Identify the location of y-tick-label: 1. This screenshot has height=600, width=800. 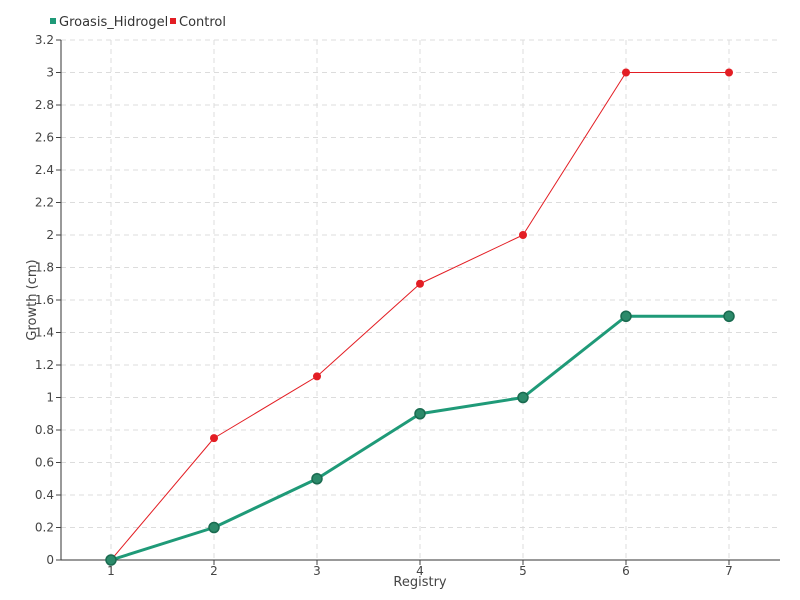
(50, 398).